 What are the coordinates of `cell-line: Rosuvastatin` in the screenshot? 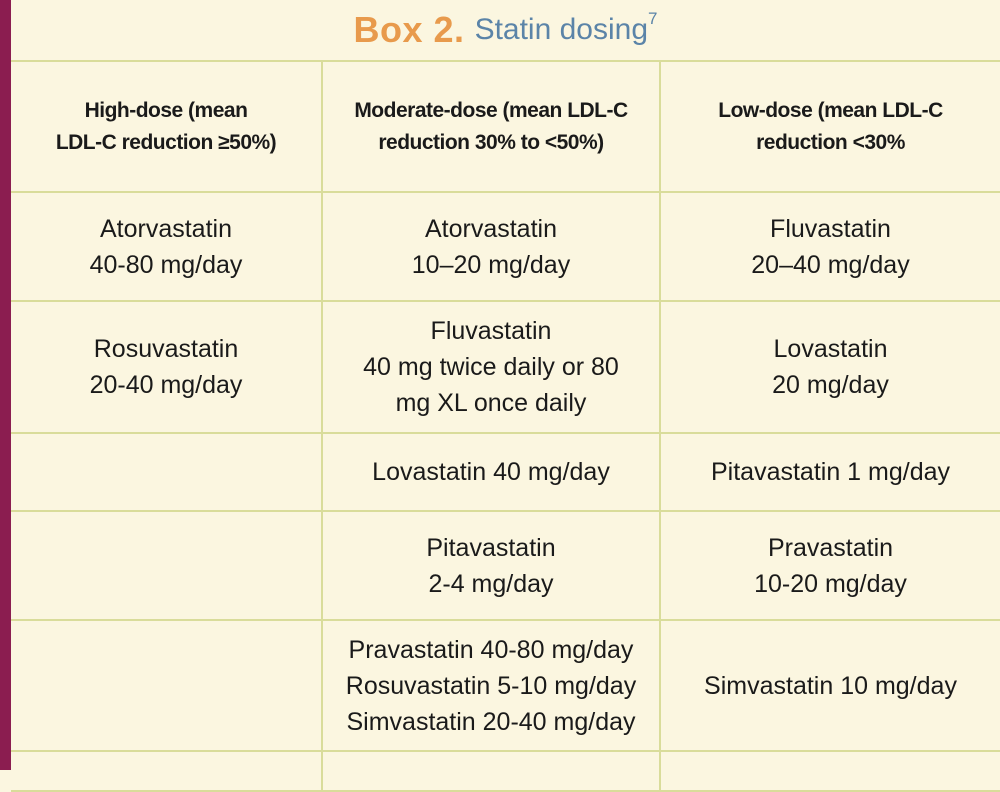 It's located at (166, 349).